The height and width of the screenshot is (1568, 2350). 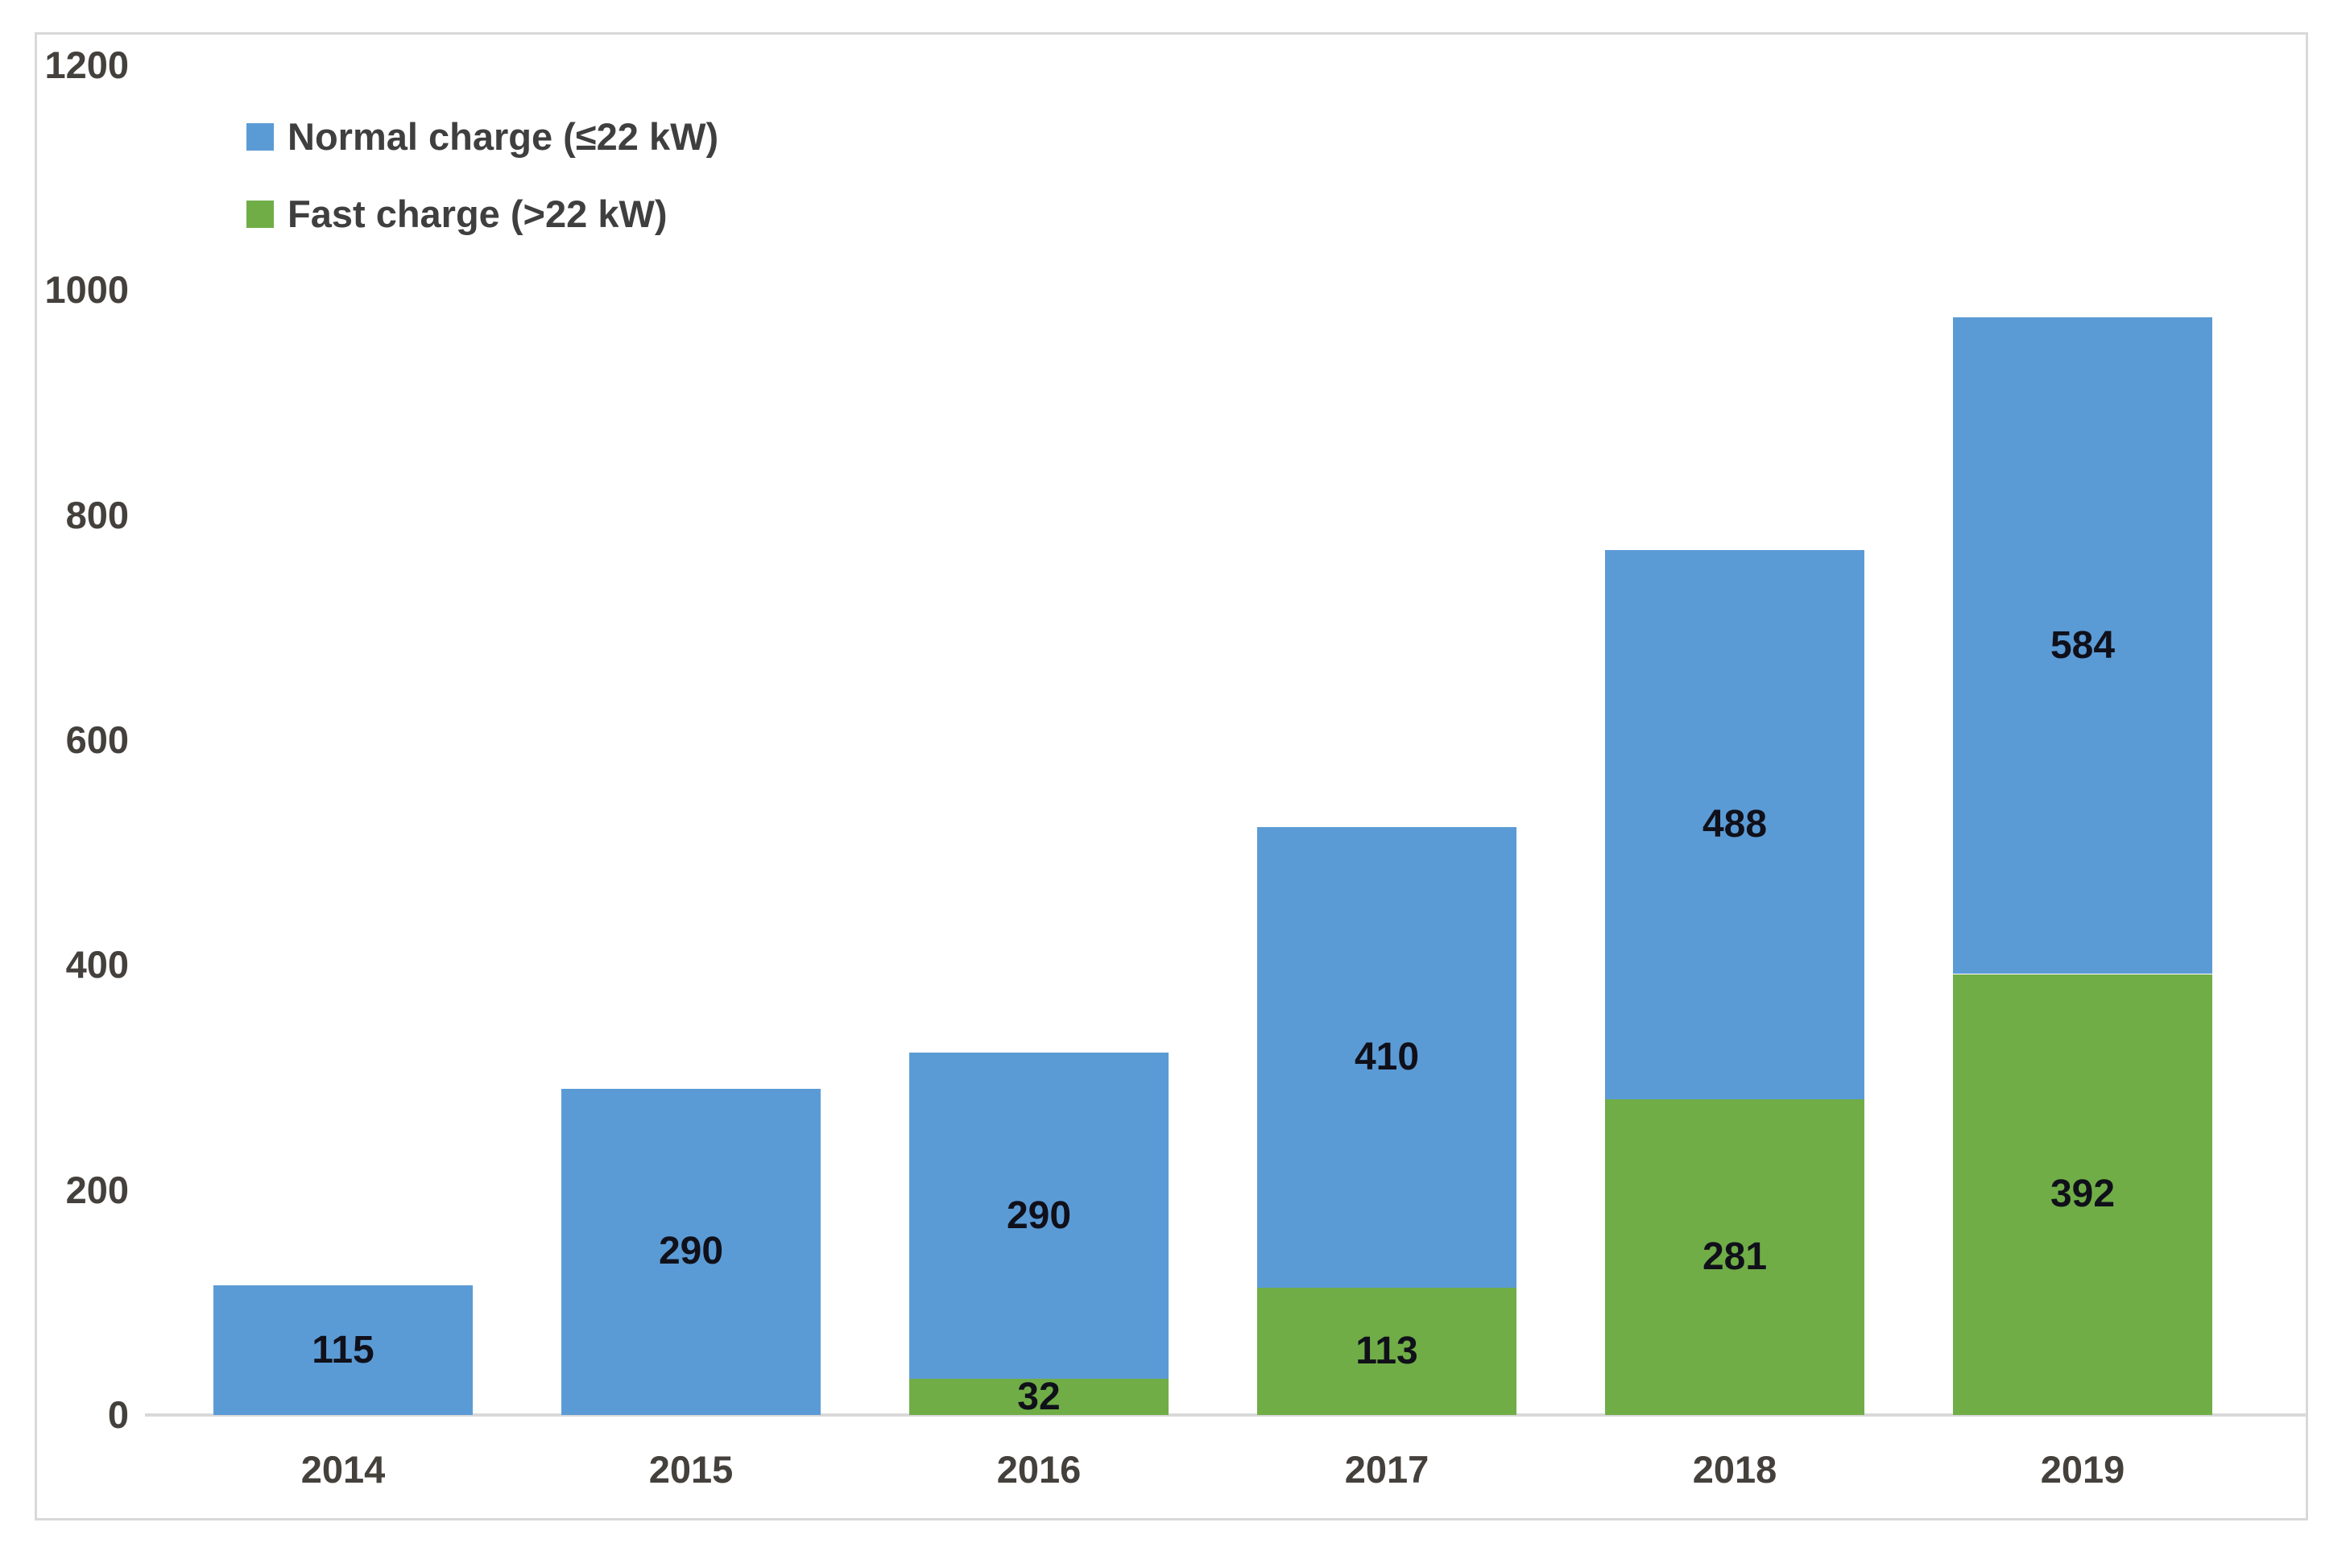 I want to click on bar-segment-value-label: 32, so click(x=1039, y=1397).